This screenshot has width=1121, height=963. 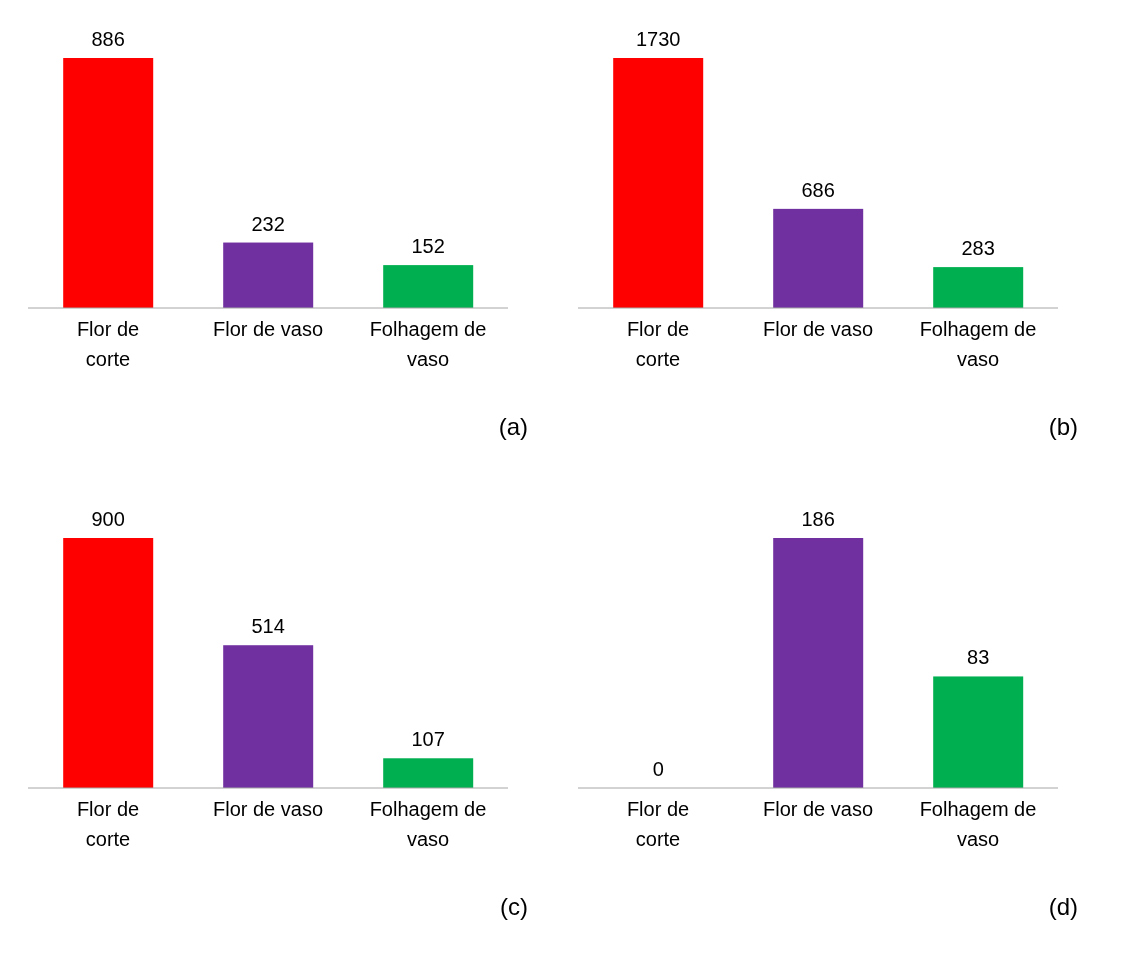 What do you see at coordinates (658, 39) in the screenshot?
I see `data-label: 1730` at bounding box center [658, 39].